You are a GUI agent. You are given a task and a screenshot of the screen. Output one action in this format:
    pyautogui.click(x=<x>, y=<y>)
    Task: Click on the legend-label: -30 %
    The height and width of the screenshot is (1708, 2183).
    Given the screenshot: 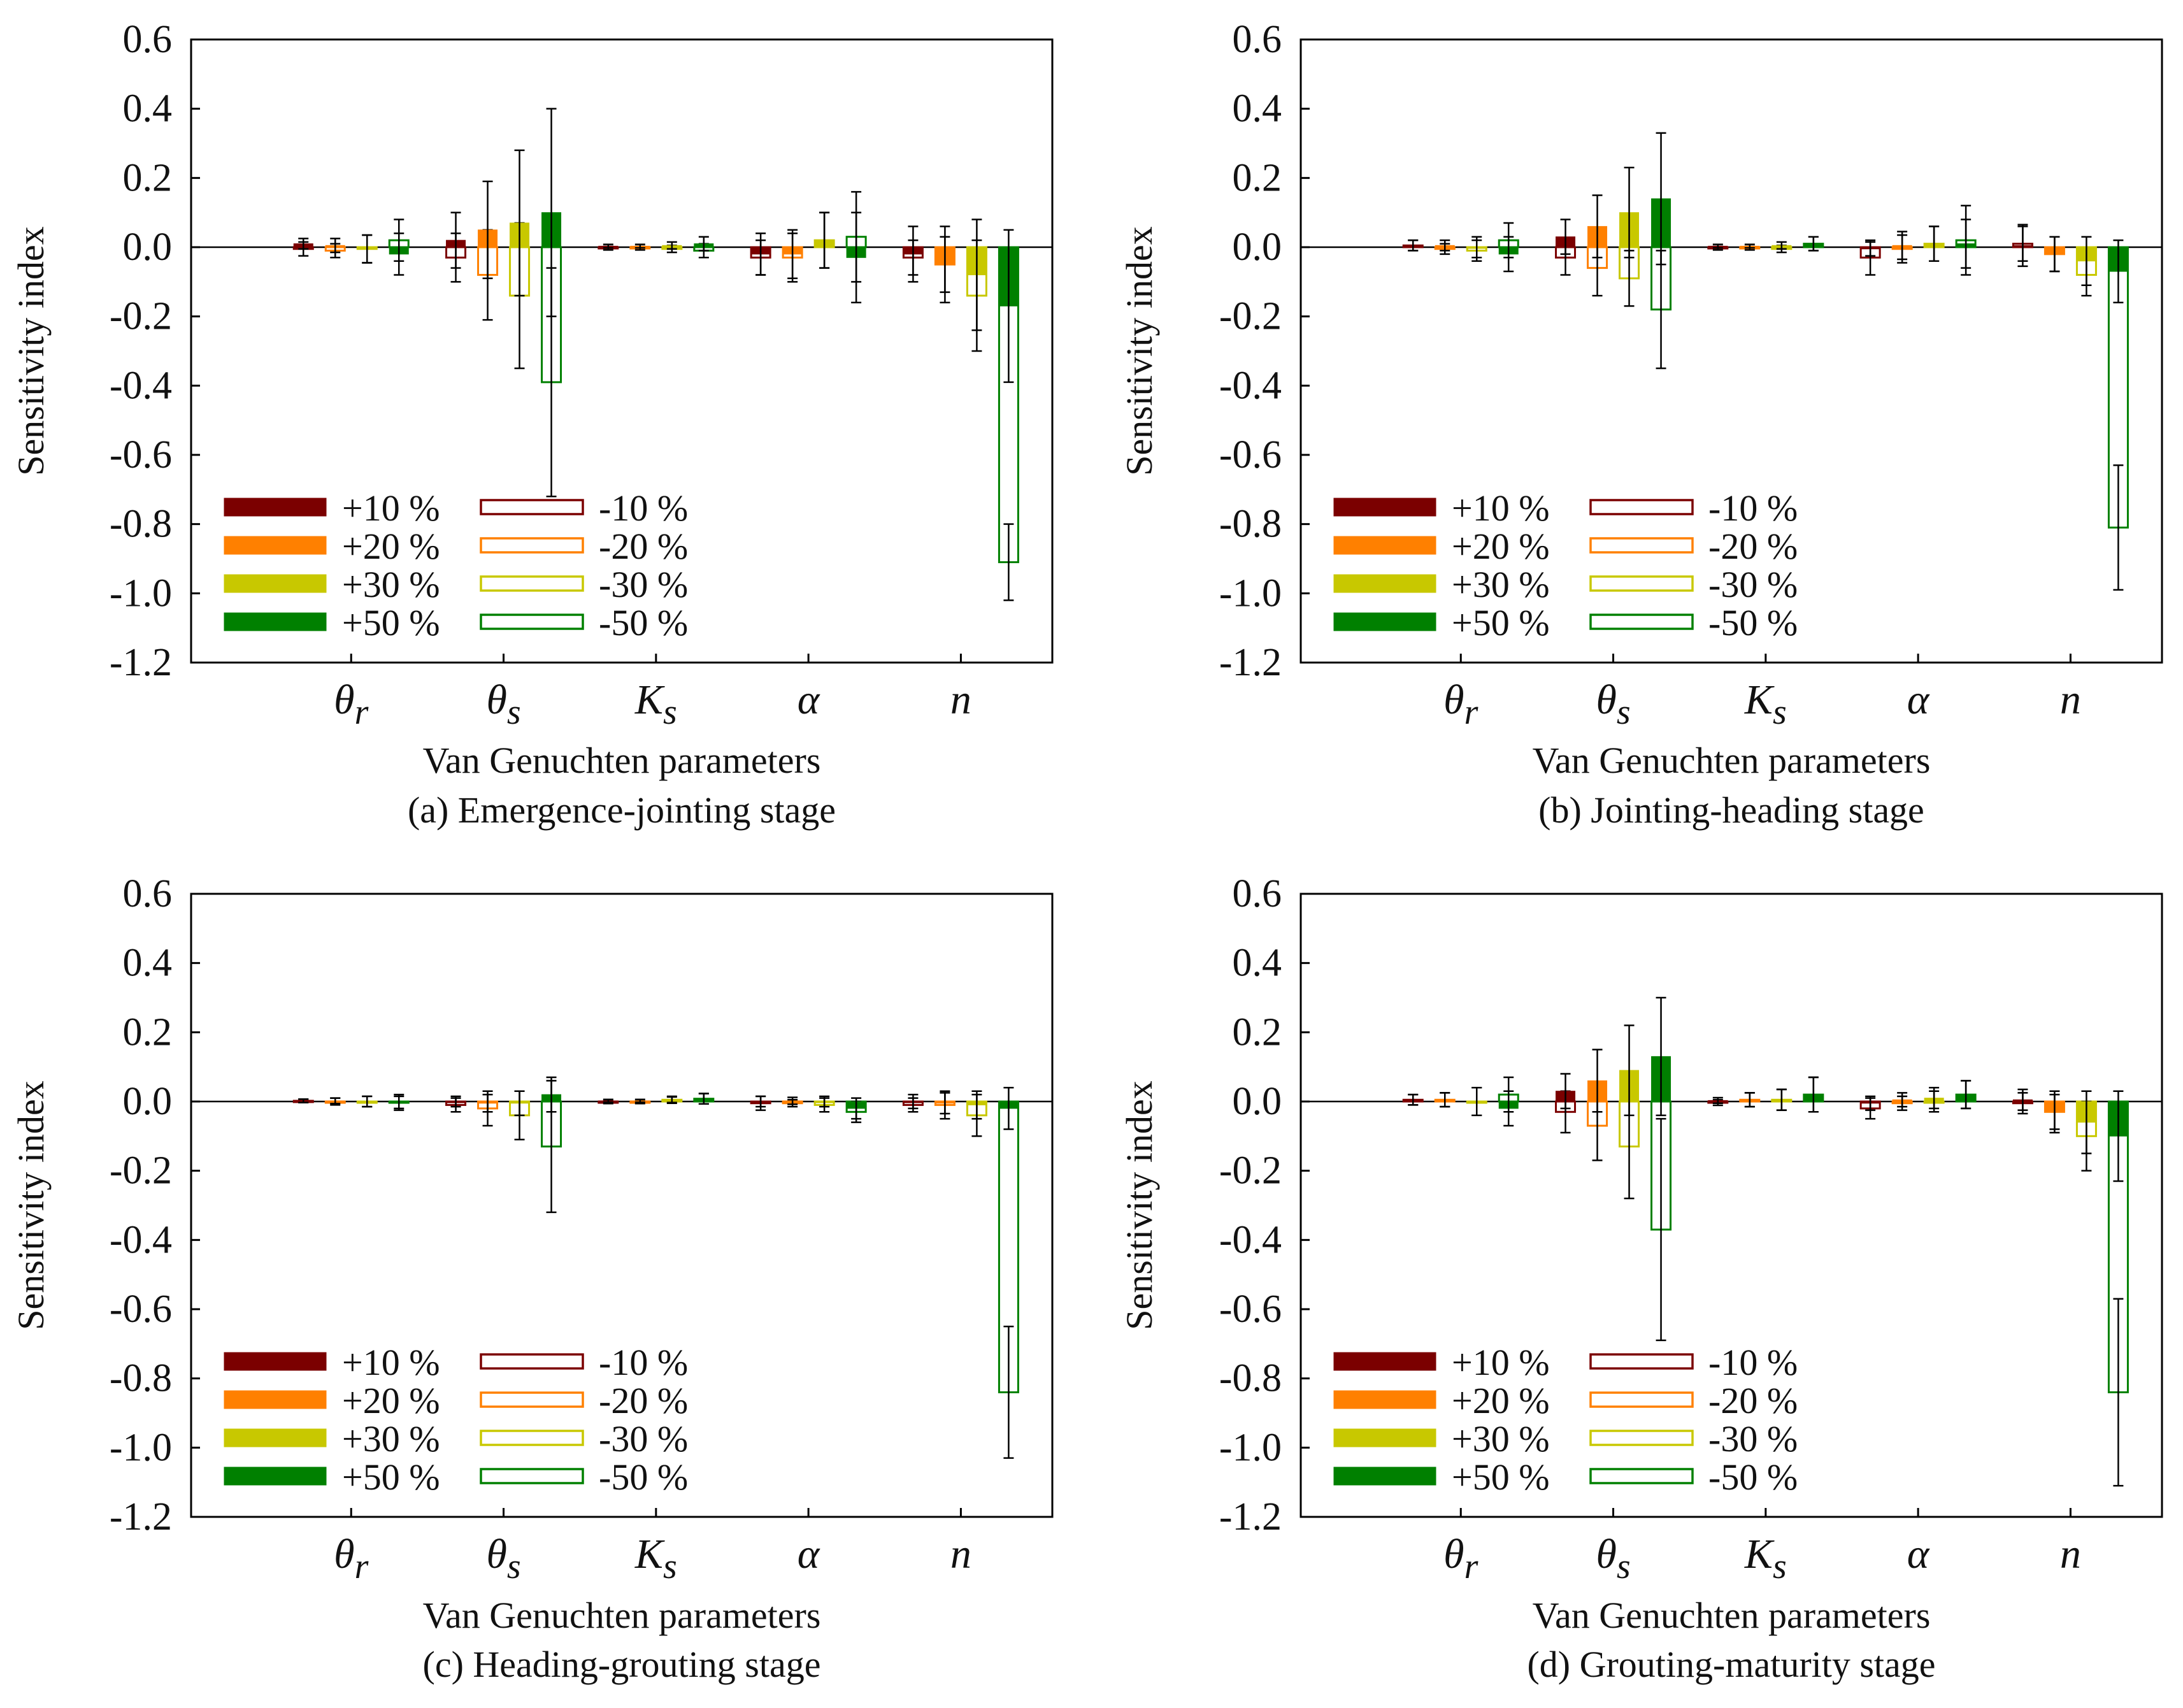 What is the action you would take?
    pyautogui.click(x=643, y=1439)
    